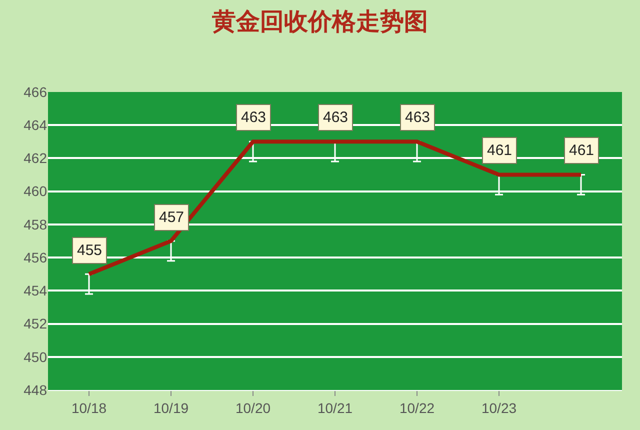 This screenshot has width=640, height=430. What do you see at coordinates (36, 191) in the screenshot?
I see `y-tick-label: 460` at bounding box center [36, 191].